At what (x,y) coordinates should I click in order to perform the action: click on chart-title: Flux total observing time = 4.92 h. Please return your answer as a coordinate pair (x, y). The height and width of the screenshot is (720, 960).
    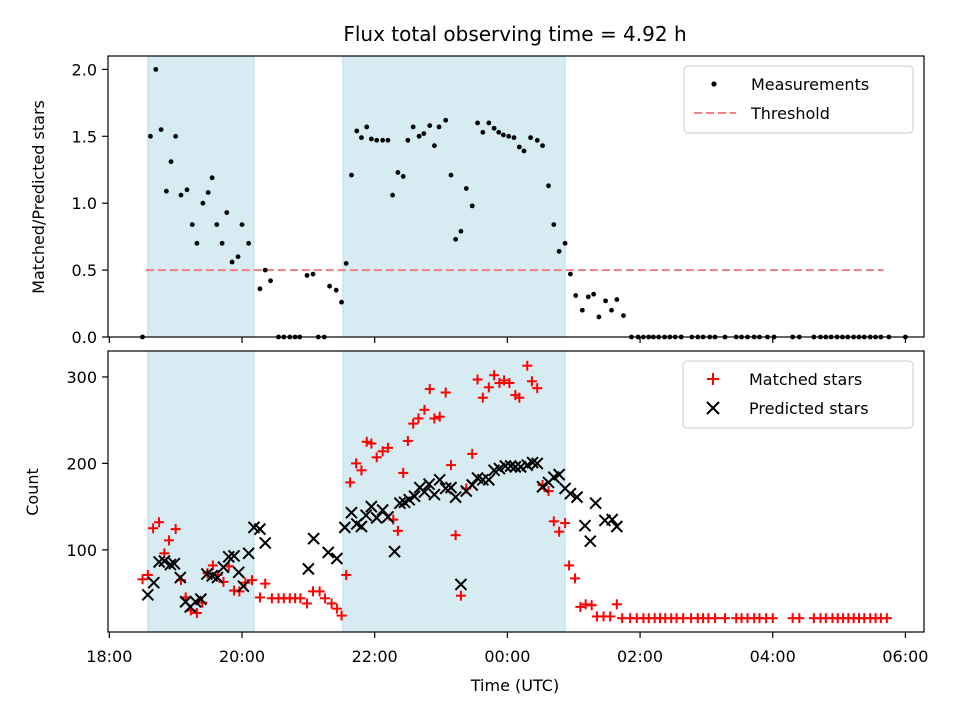
    Looking at the image, I should click on (514, 34).